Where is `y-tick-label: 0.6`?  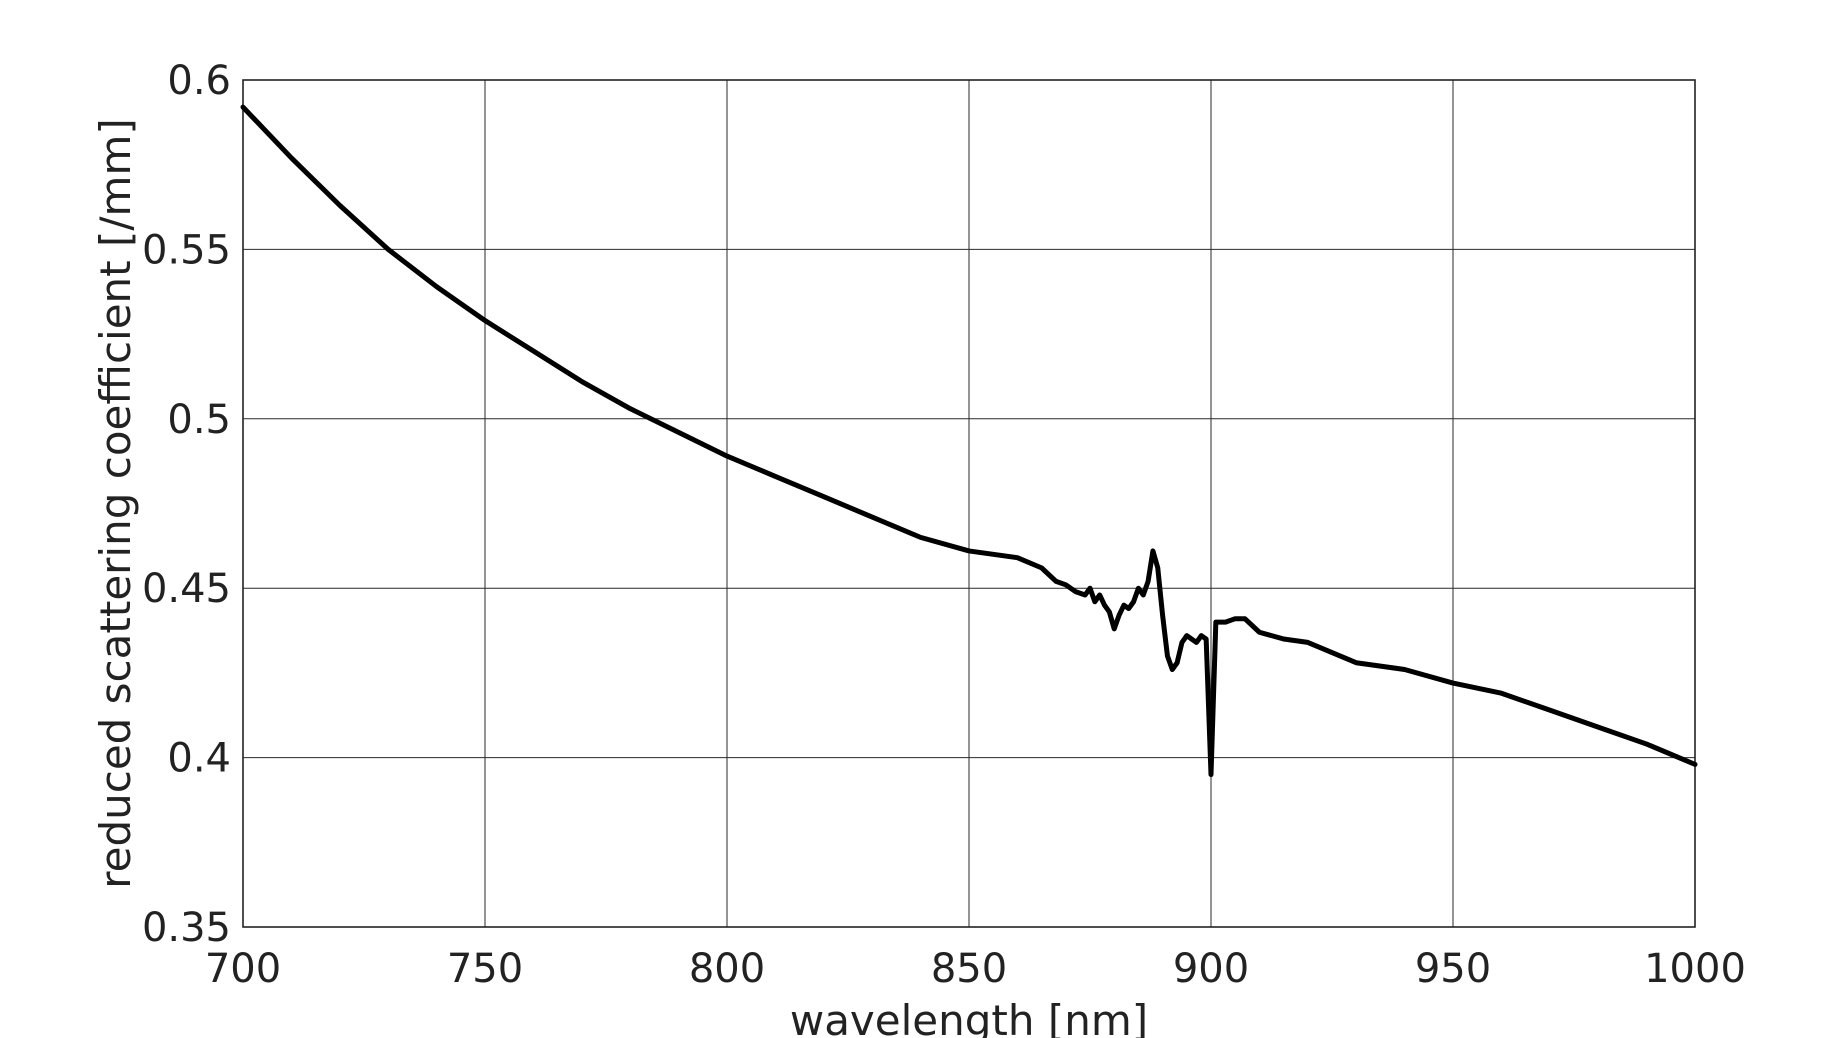 y-tick-label: 0.6 is located at coordinates (199, 81).